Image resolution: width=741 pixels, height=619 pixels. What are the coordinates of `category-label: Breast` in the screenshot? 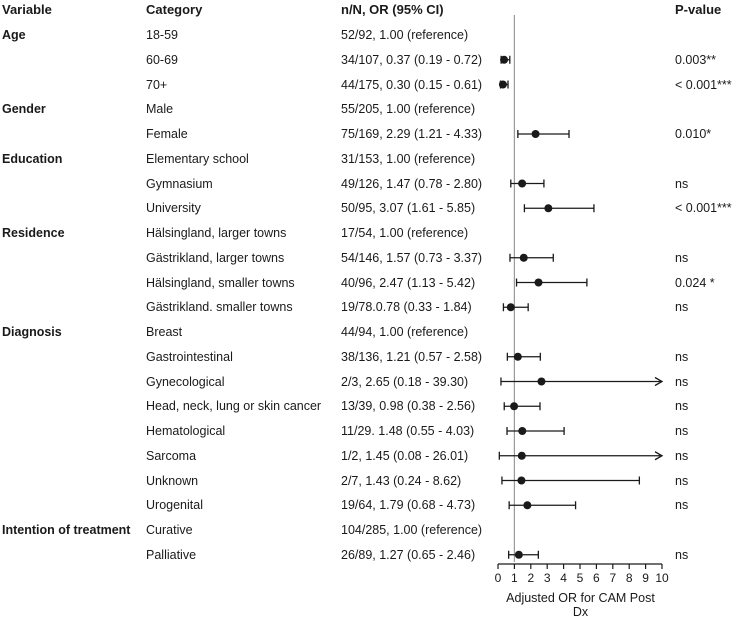 It's located at (164, 332).